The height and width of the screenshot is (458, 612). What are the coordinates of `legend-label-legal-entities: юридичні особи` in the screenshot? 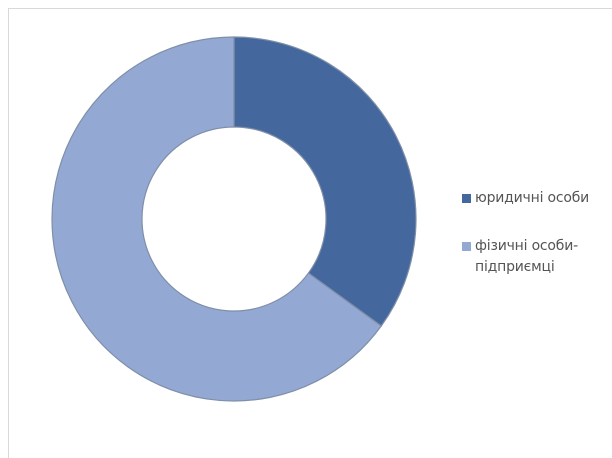 It's located at (532, 198).